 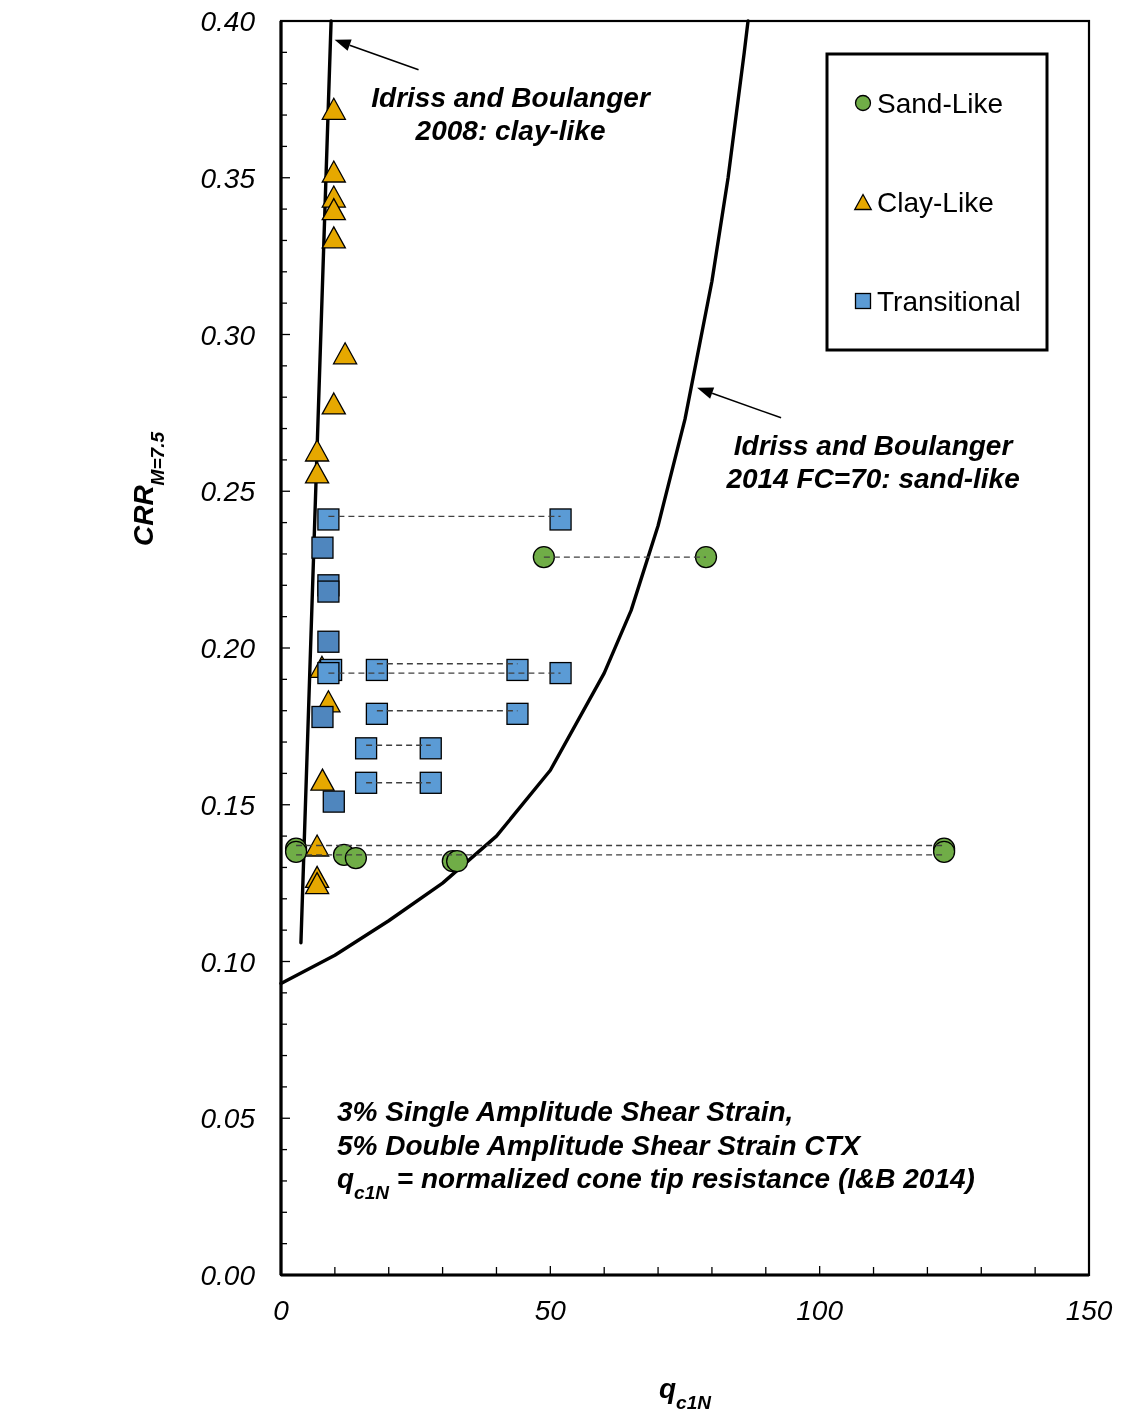 I want to click on y-tick-label: 0.35, so click(x=228, y=178).